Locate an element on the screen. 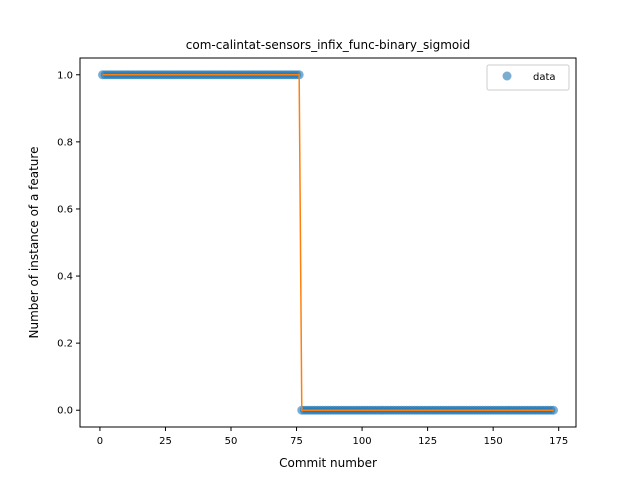 The image size is (640, 480). x-axis-label: Commit number is located at coordinates (328, 463).